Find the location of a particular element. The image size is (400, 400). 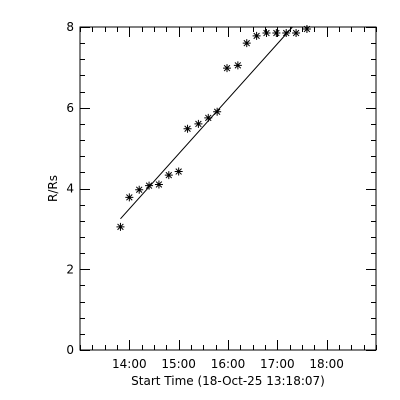

x-tick-label: 18:00 is located at coordinates (326, 364).